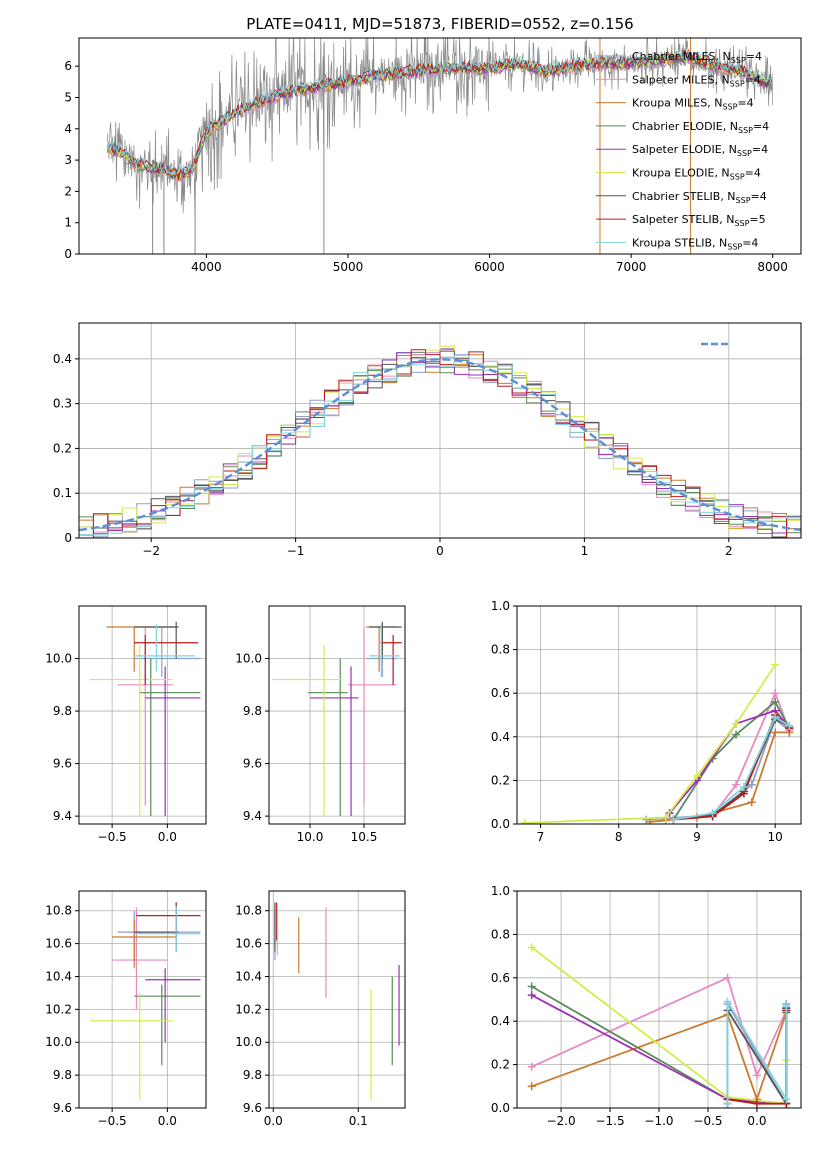  I want to click on x-tick-label: 10.5, so click(364, 837).